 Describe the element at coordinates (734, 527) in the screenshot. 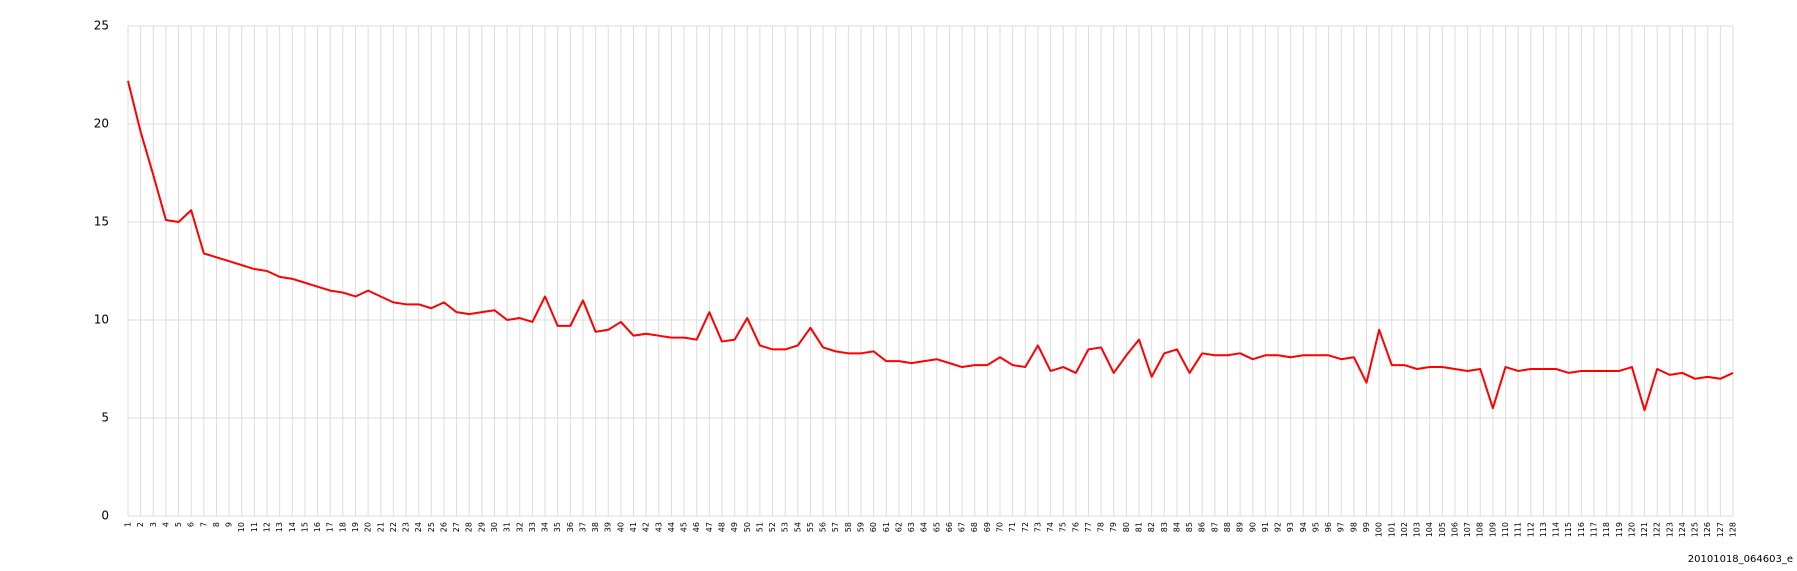

I see `x-tick-label: 49` at that location.